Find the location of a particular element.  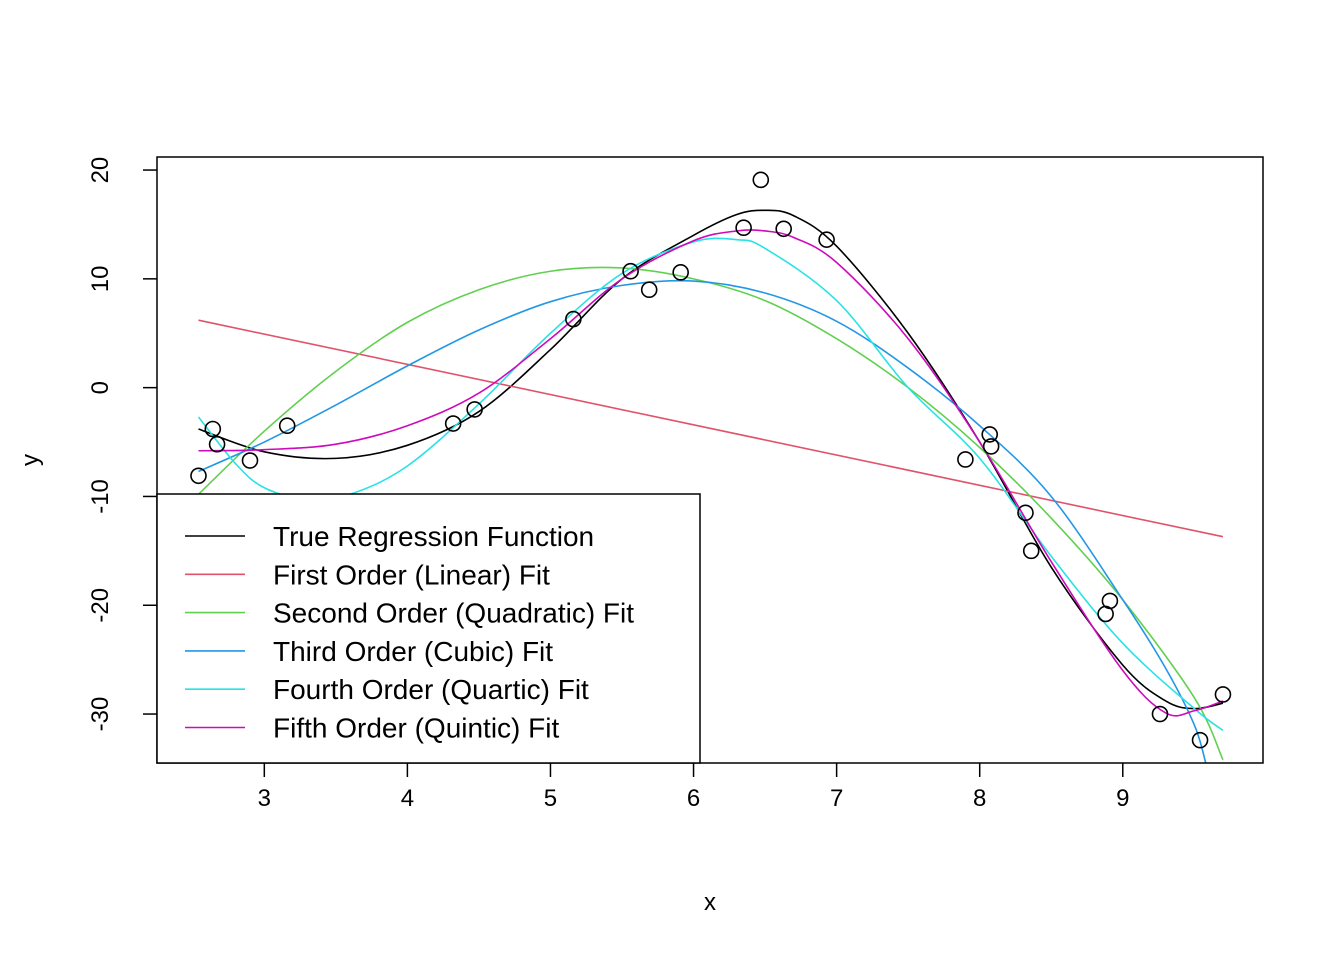

x-axis: 3 4 5 6 7 8 9 is located at coordinates (693, 787).